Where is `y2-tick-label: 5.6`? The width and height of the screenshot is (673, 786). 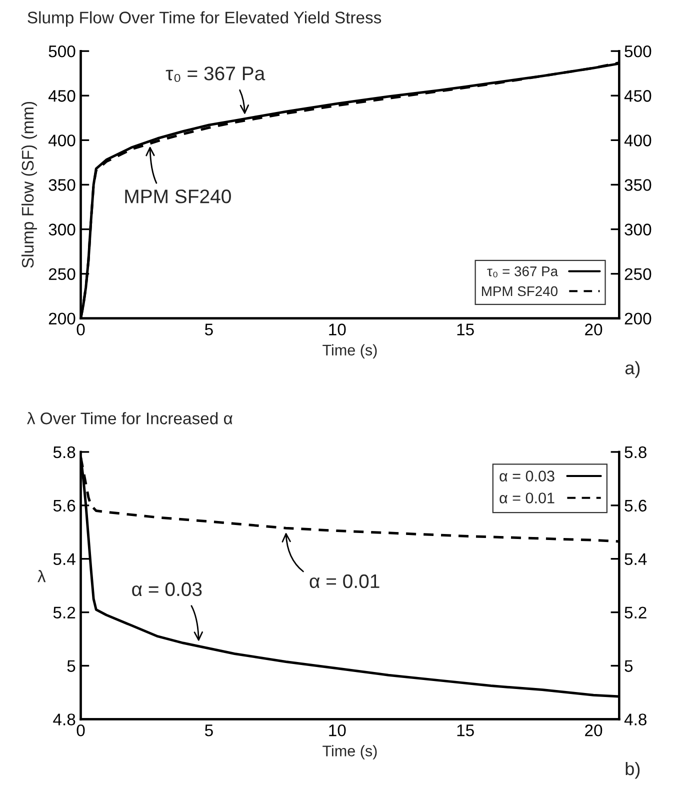
y2-tick-label: 5.6 is located at coordinates (635, 506).